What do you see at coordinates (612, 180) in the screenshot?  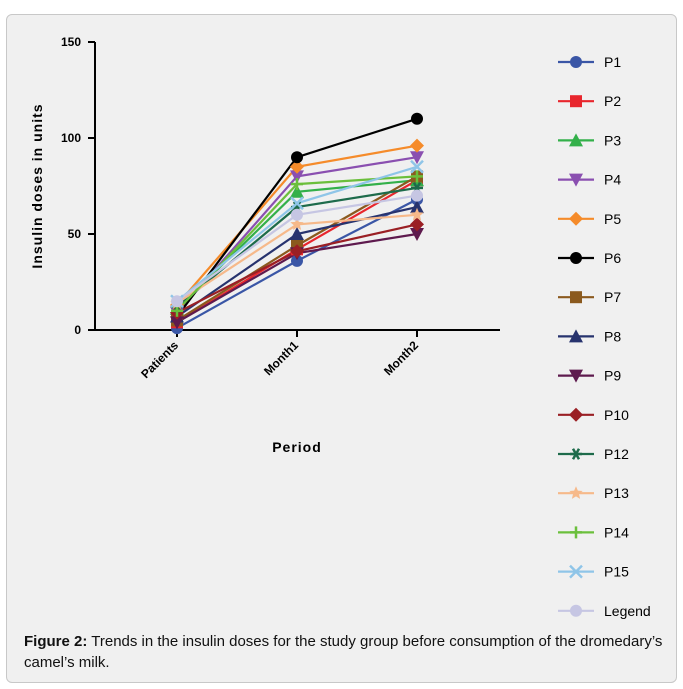 I see `legend-label: P4` at bounding box center [612, 180].